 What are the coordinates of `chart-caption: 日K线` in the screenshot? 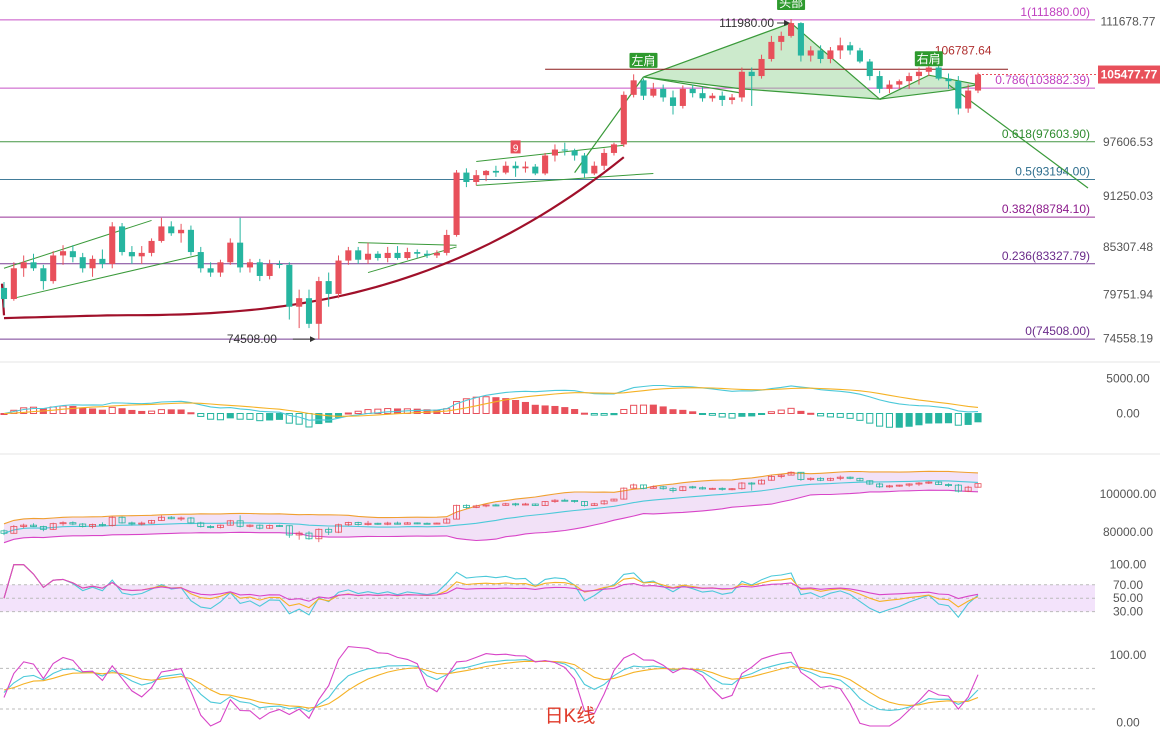 It's located at (570, 716).